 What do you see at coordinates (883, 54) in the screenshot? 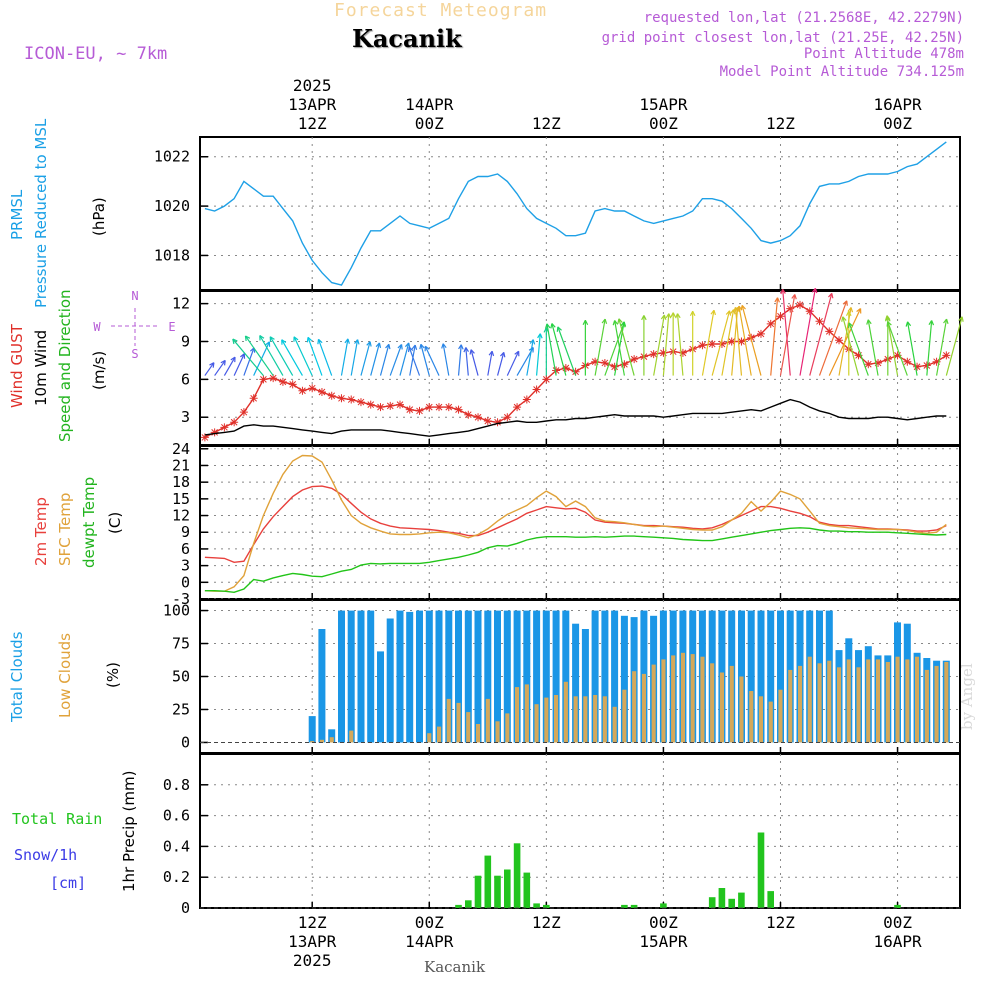
I see `point-altitude: Point Altitude 478m` at bounding box center [883, 54].